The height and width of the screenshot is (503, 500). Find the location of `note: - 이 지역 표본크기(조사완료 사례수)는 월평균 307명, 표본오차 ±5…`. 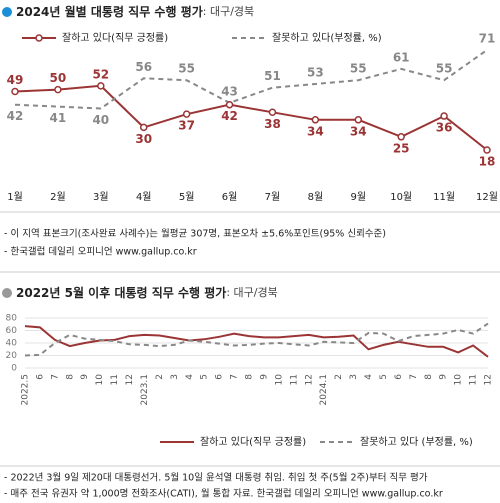

note: - 이 지역 표본크기(조사완료 사례수)는 월평균 307명, 표본오차 ±5… is located at coordinates (195, 234).